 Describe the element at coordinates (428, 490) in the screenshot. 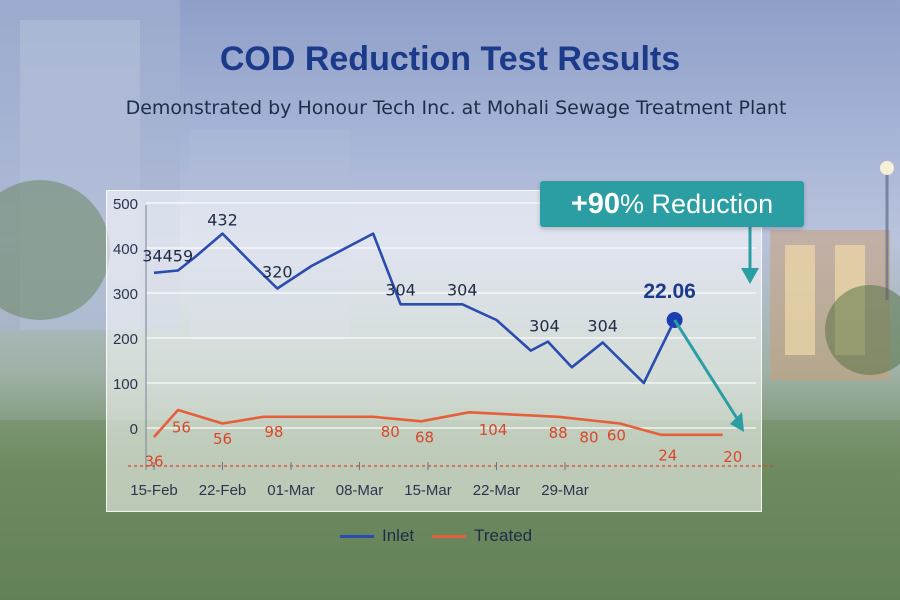

I see `x-tick-label: 15-Mar` at that location.